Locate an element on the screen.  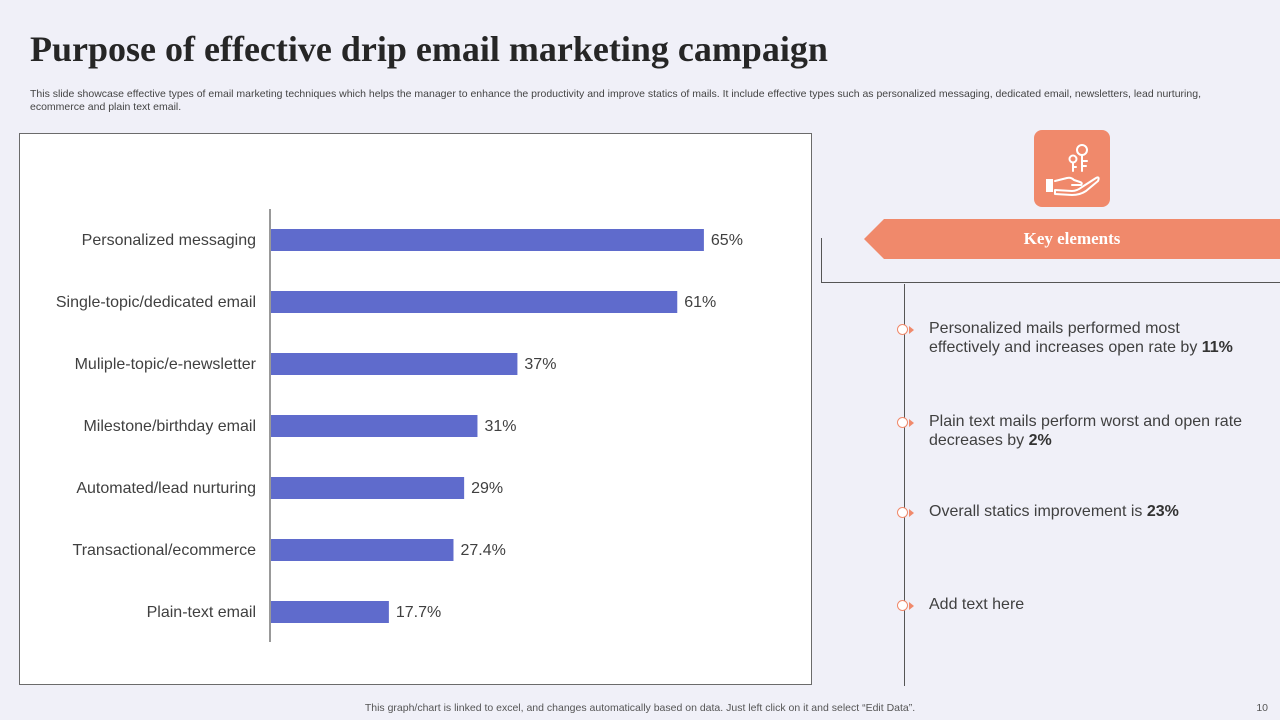
category-label: Plain-text email is located at coordinates (201, 612).